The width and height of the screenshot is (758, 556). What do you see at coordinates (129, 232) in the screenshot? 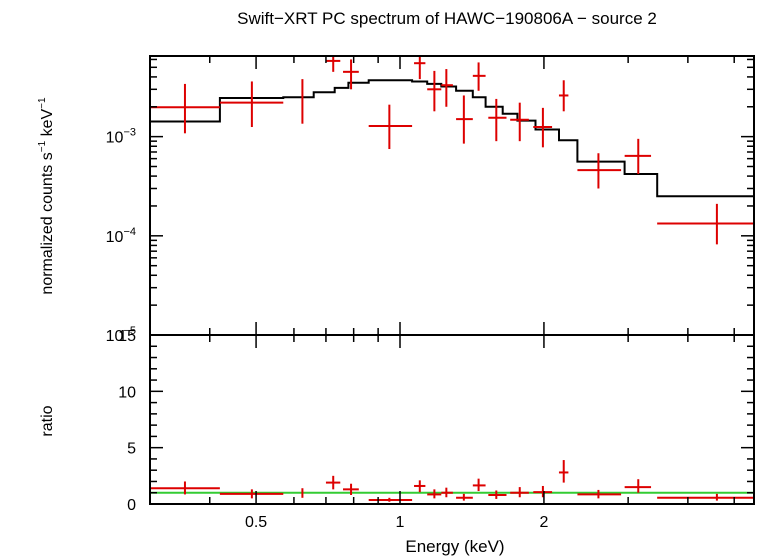
I see `tick-exponent: −4` at bounding box center [129, 232].